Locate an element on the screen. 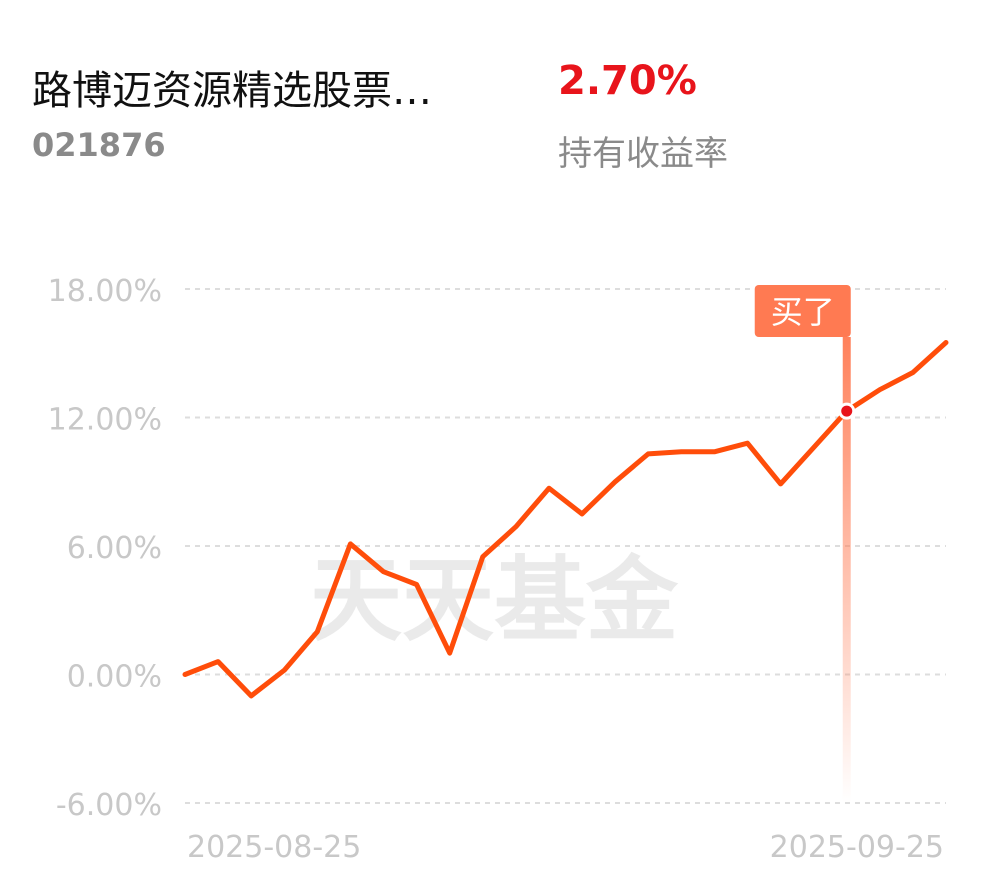  x-tick-label: 2025-08-25 is located at coordinates (274, 847).